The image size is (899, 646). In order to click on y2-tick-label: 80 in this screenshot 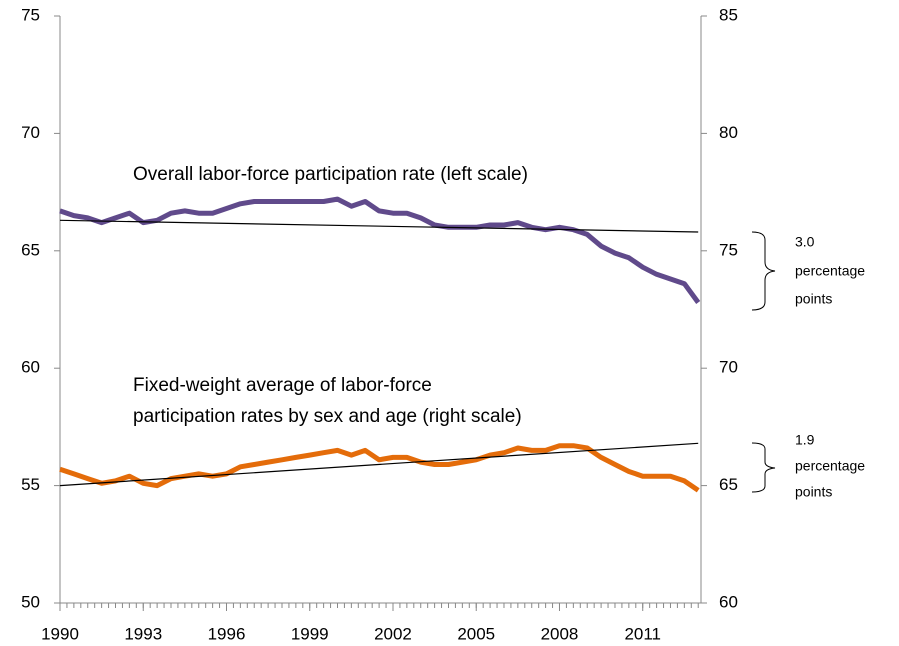, I will do `click(728, 132)`.